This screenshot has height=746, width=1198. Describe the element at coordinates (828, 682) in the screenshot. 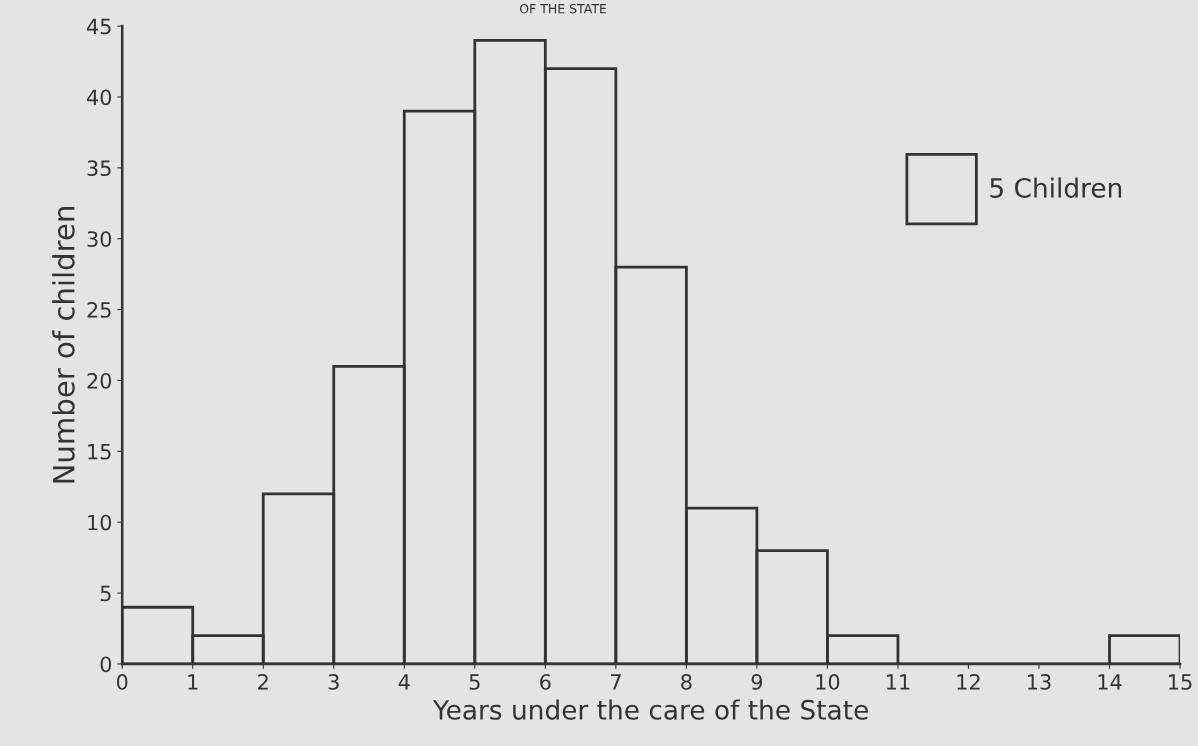

I see `x-tick-label: 10` at that location.